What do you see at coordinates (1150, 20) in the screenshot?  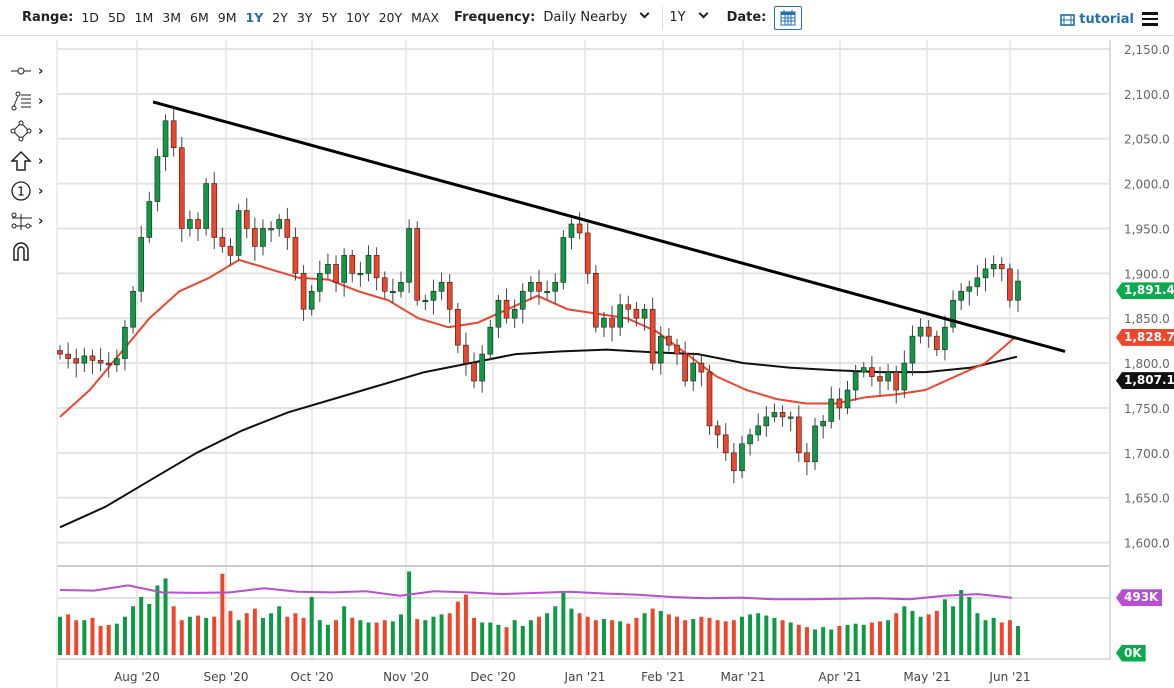 I see `hamburger-menu-icon` at bounding box center [1150, 20].